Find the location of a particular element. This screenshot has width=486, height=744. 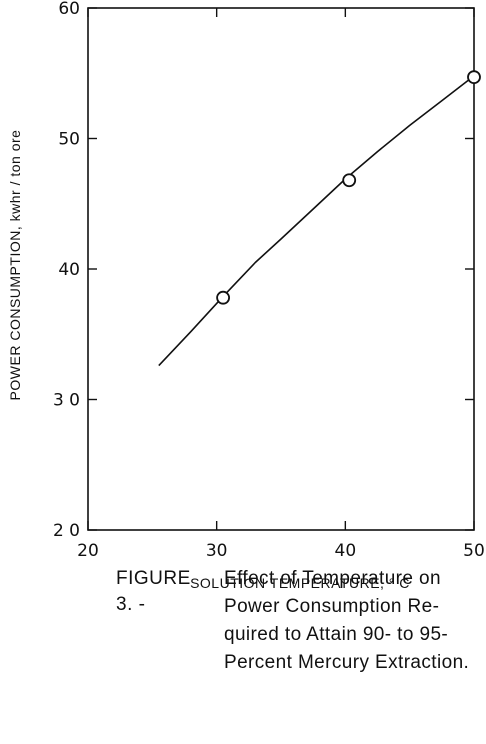

y-tick-label: 2 0 is located at coordinates (66, 531).